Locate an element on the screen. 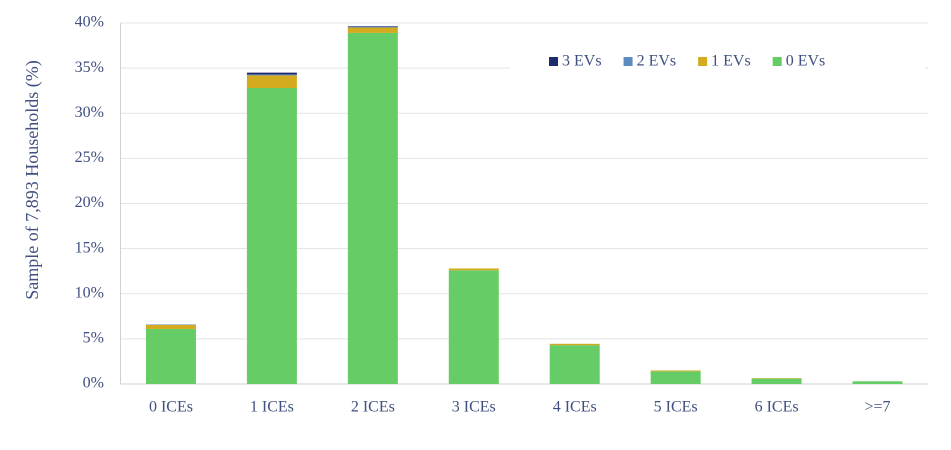 The height and width of the screenshot is (450, 951). legend-label: 1 EVs is located at coordinates (731, 61).